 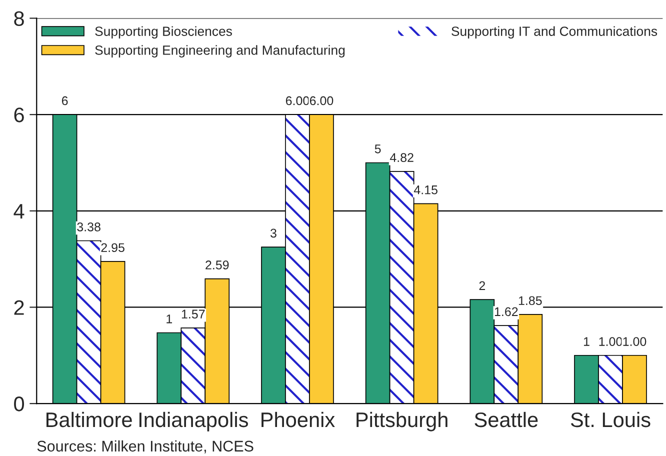 What do you see at coordinates (65, 101) in the screenshot?
I see `data-label: 6` at bounding box center [65, 101].